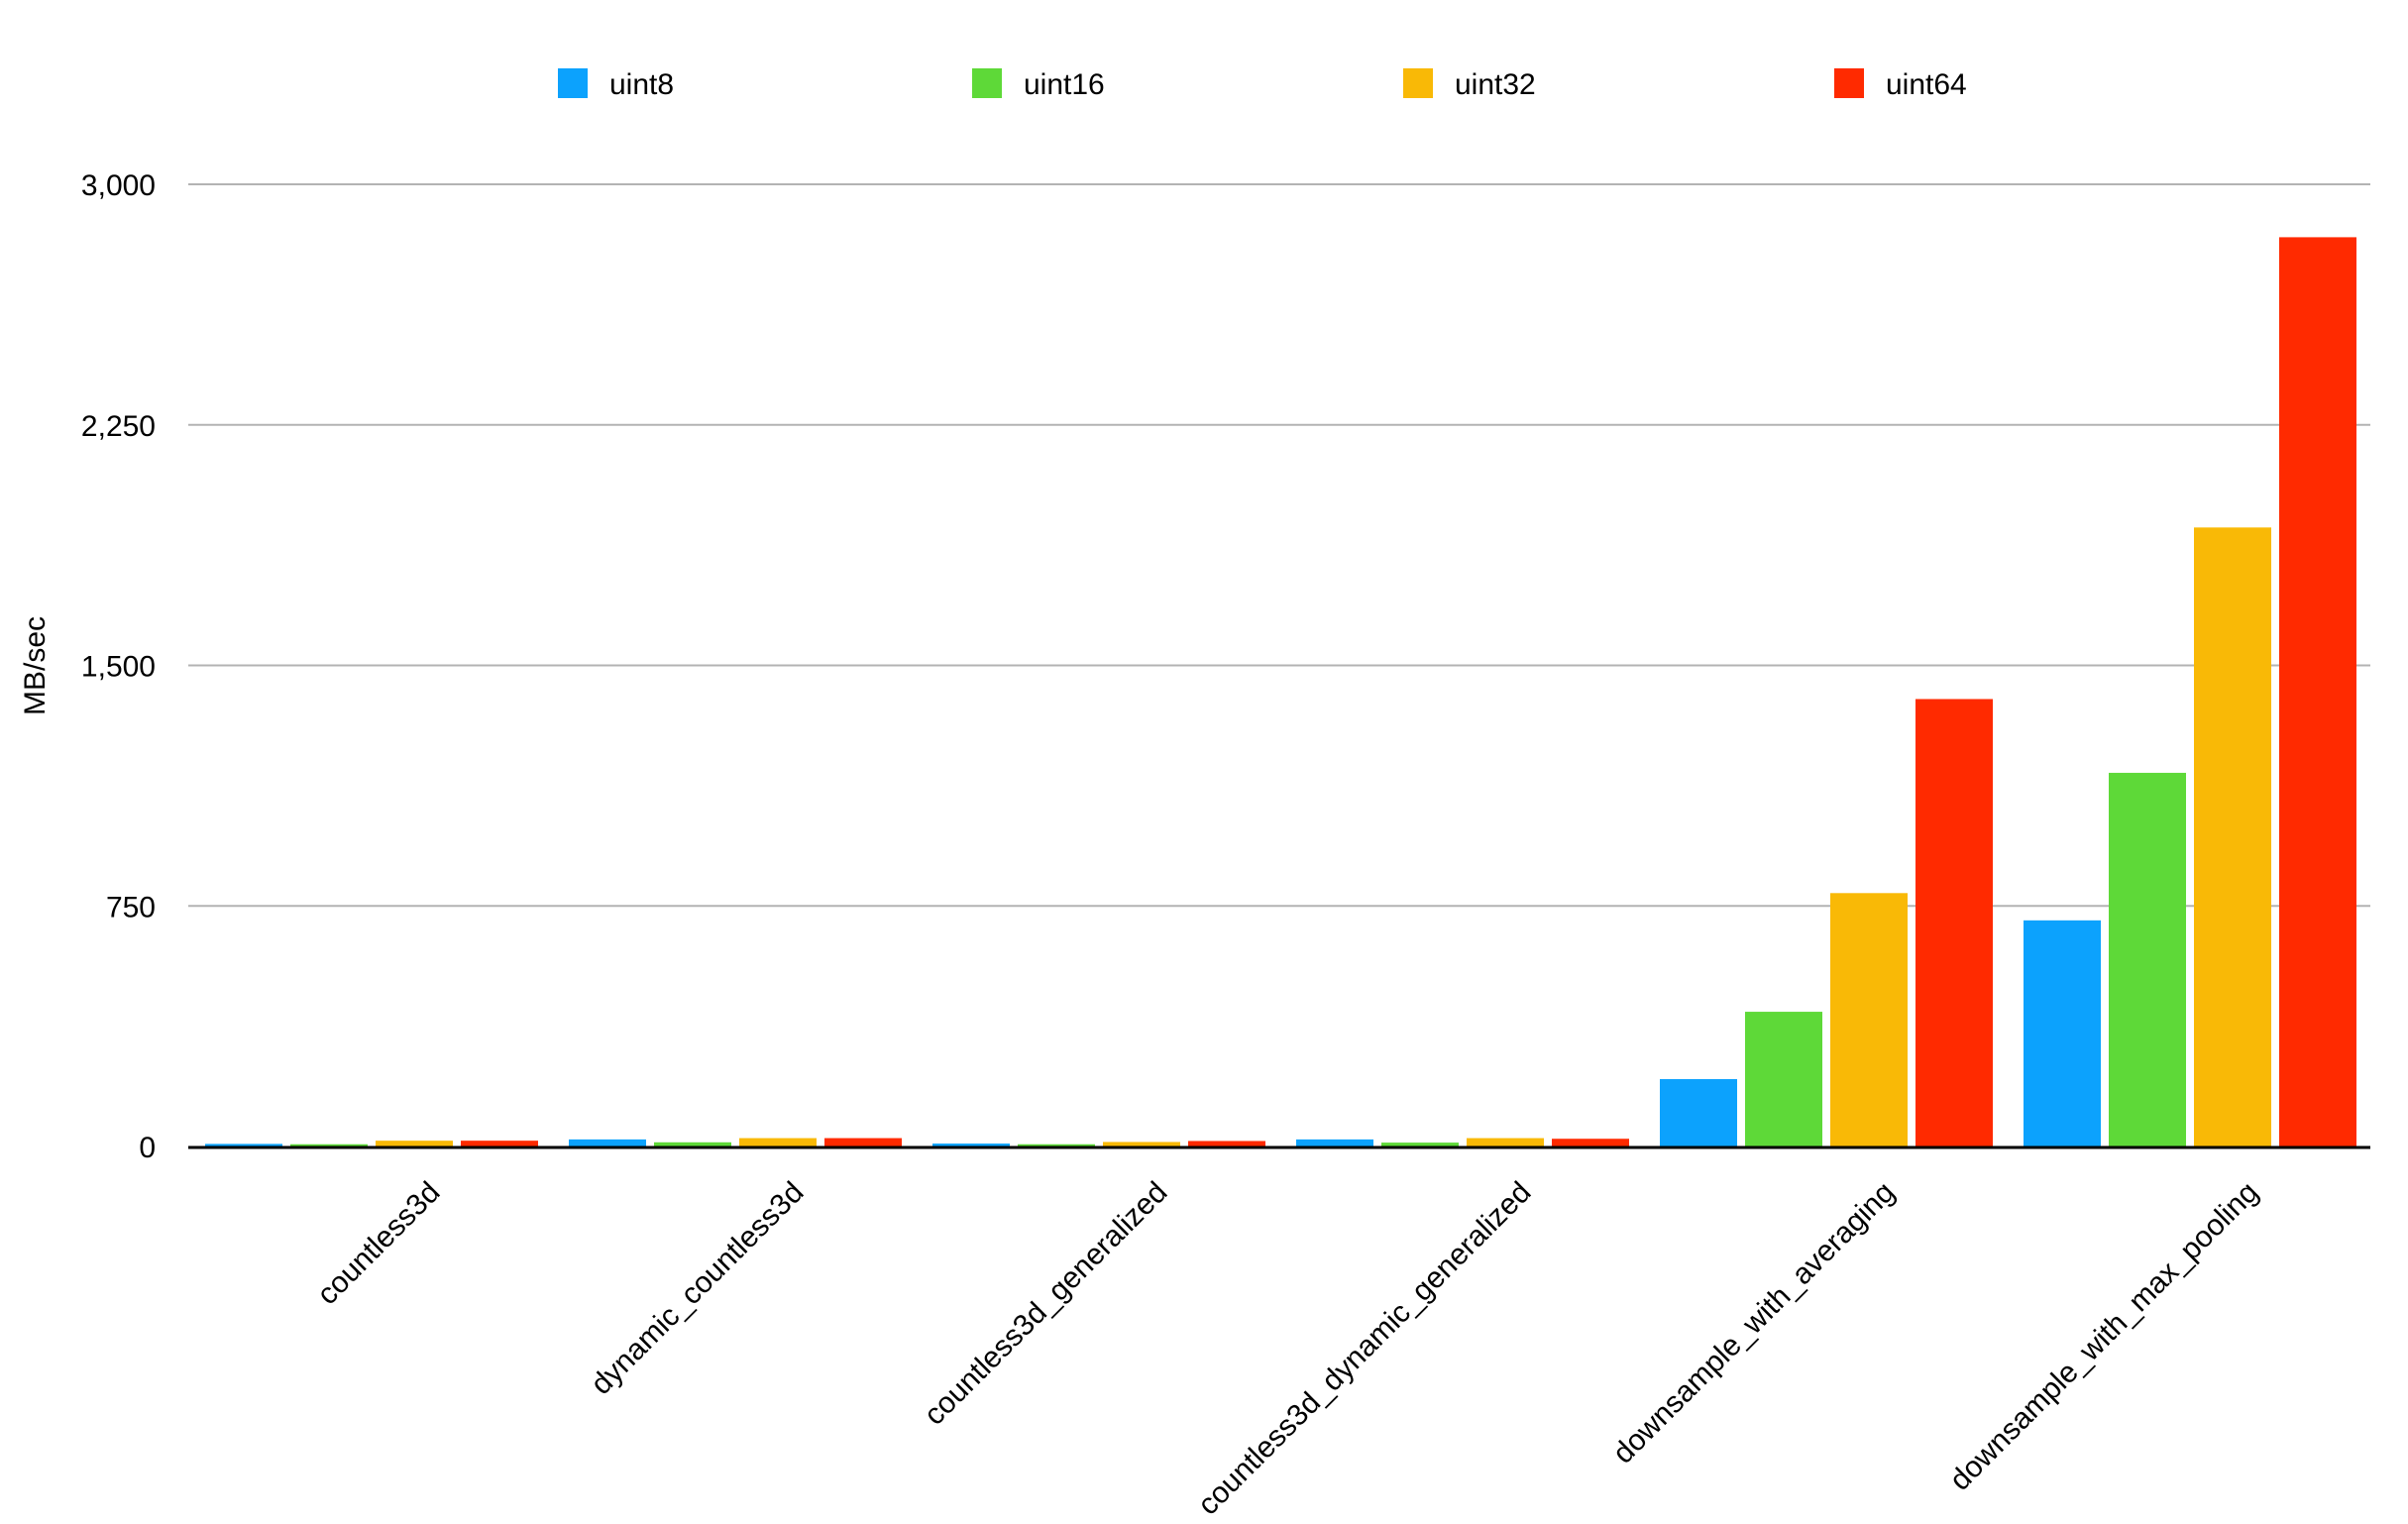 The height and width of the screenshot is (1524, 2408). Describe the element at coordinates (1783, 1079) in the screenshot. I see `bar-uint16-downsample_with_averaging` at that location.